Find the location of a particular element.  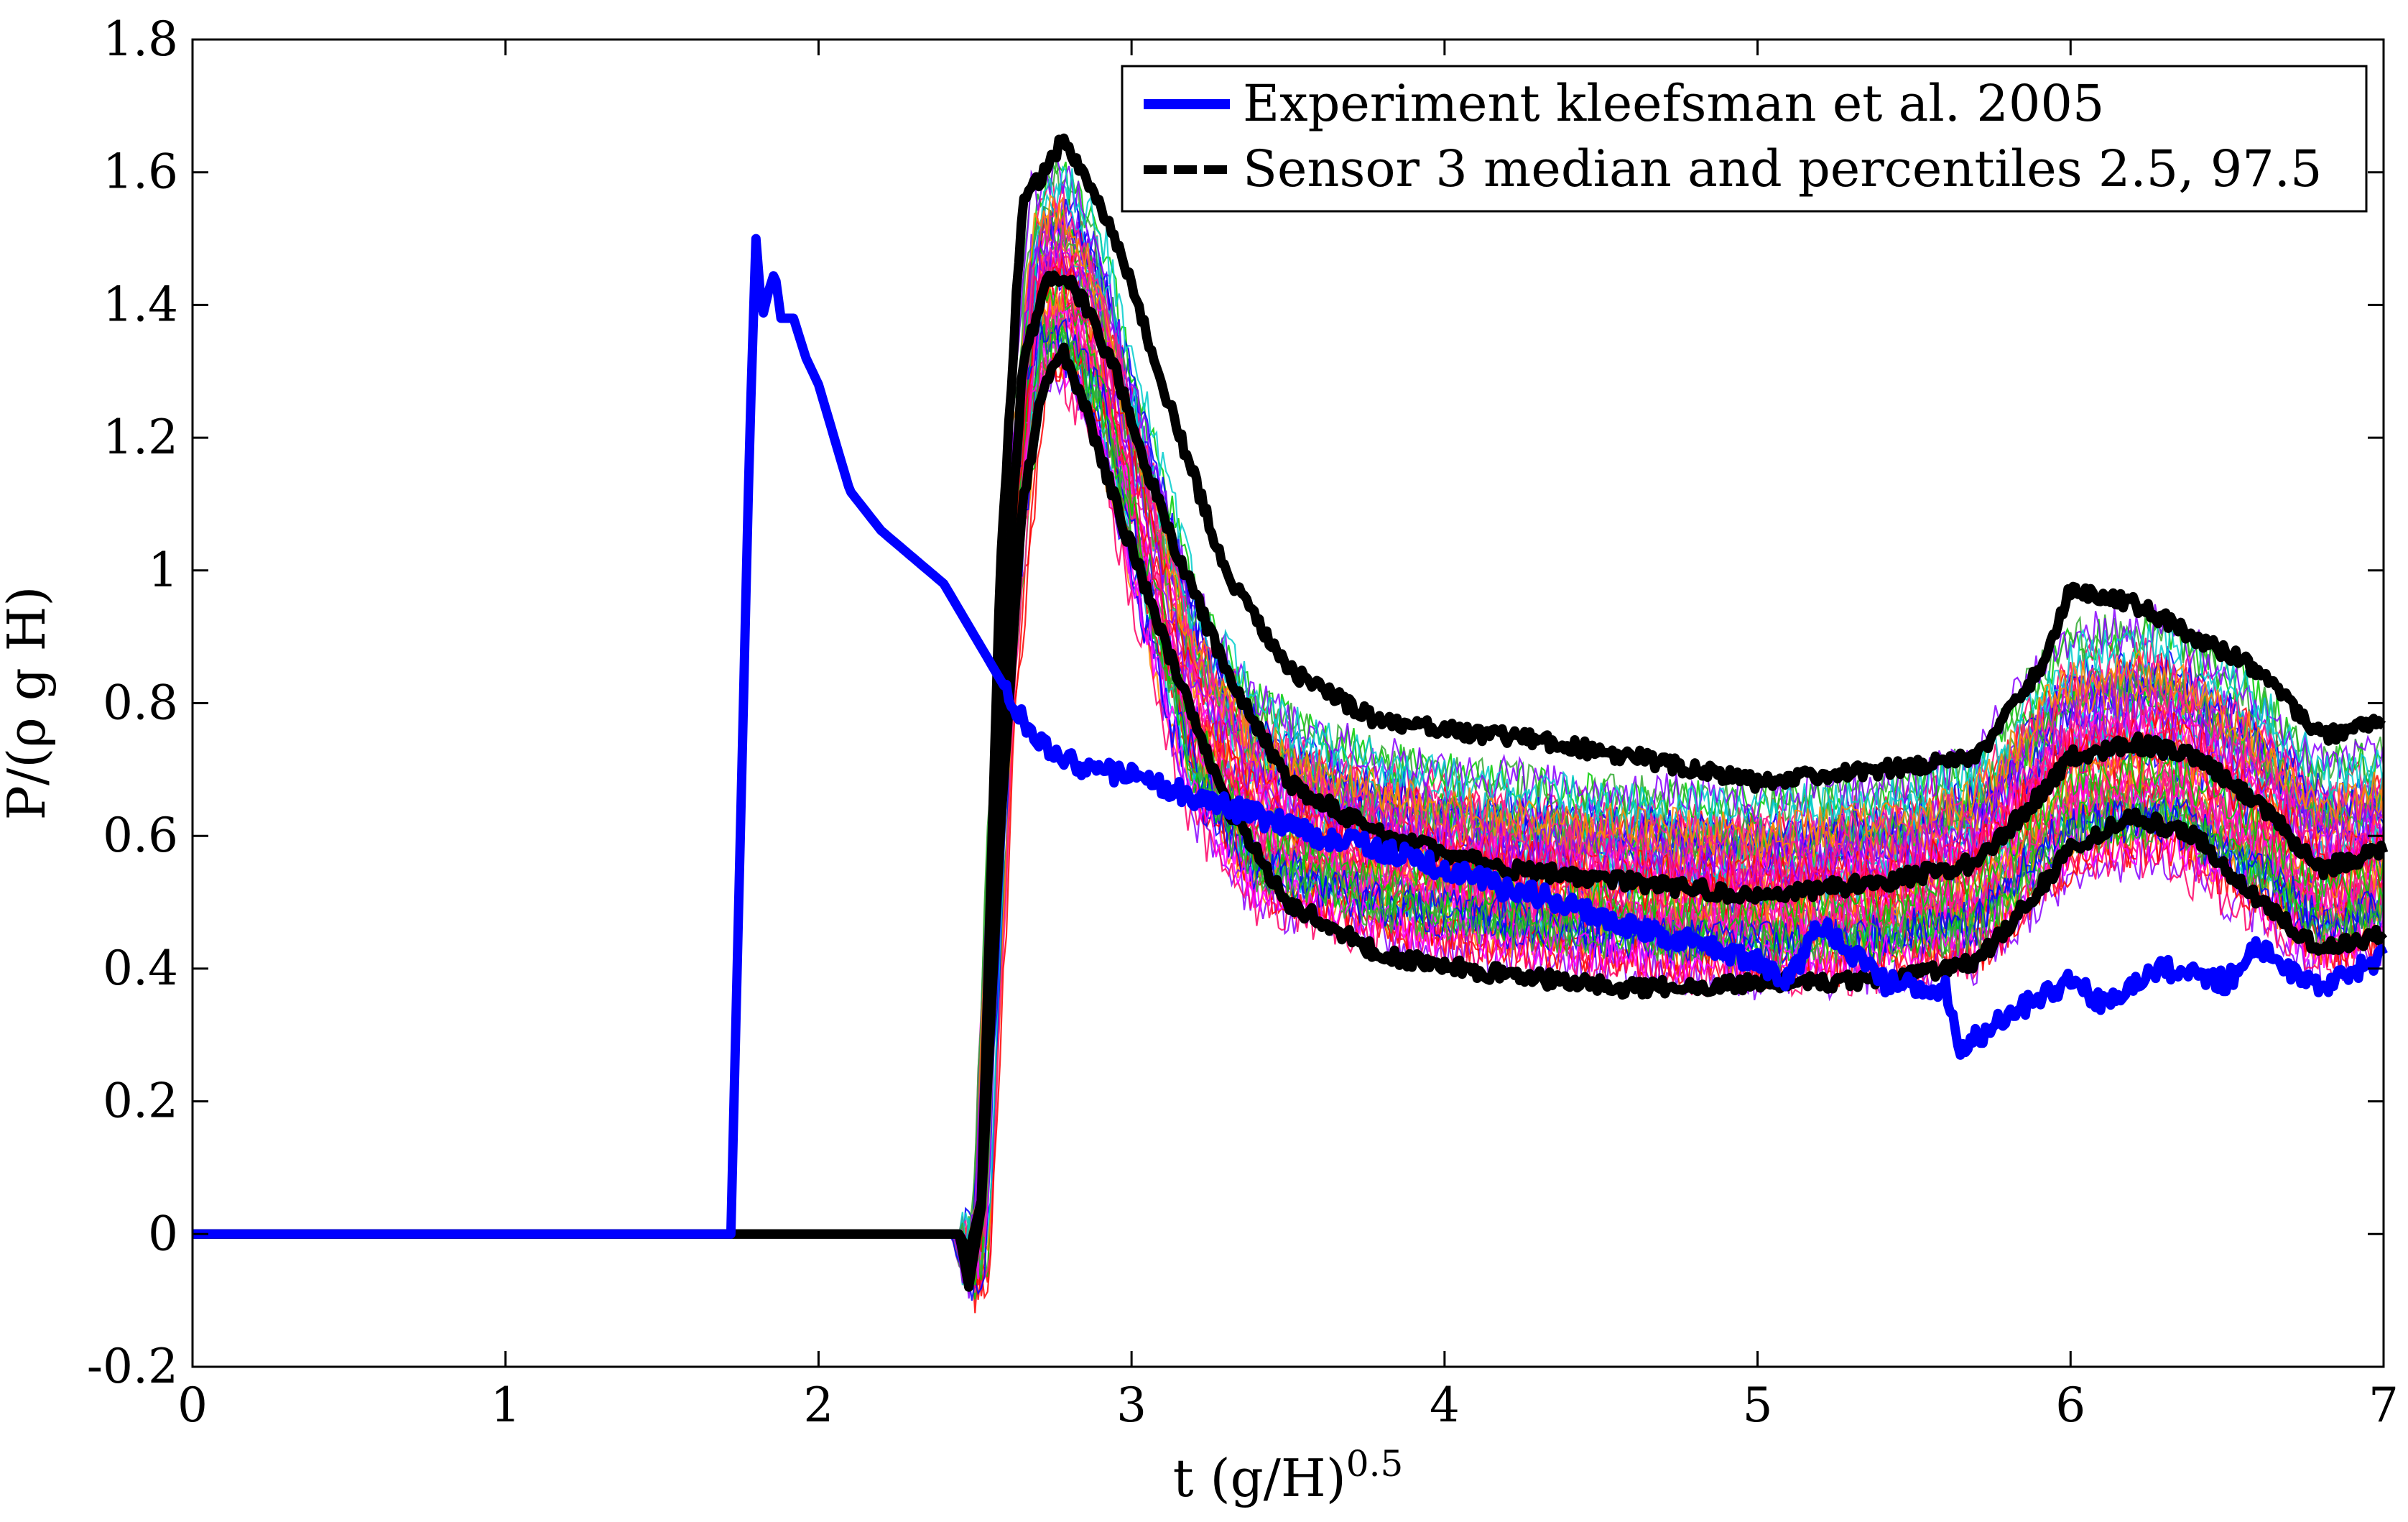

y-tick-label: 0.6 is located at coordinates (140, 835).